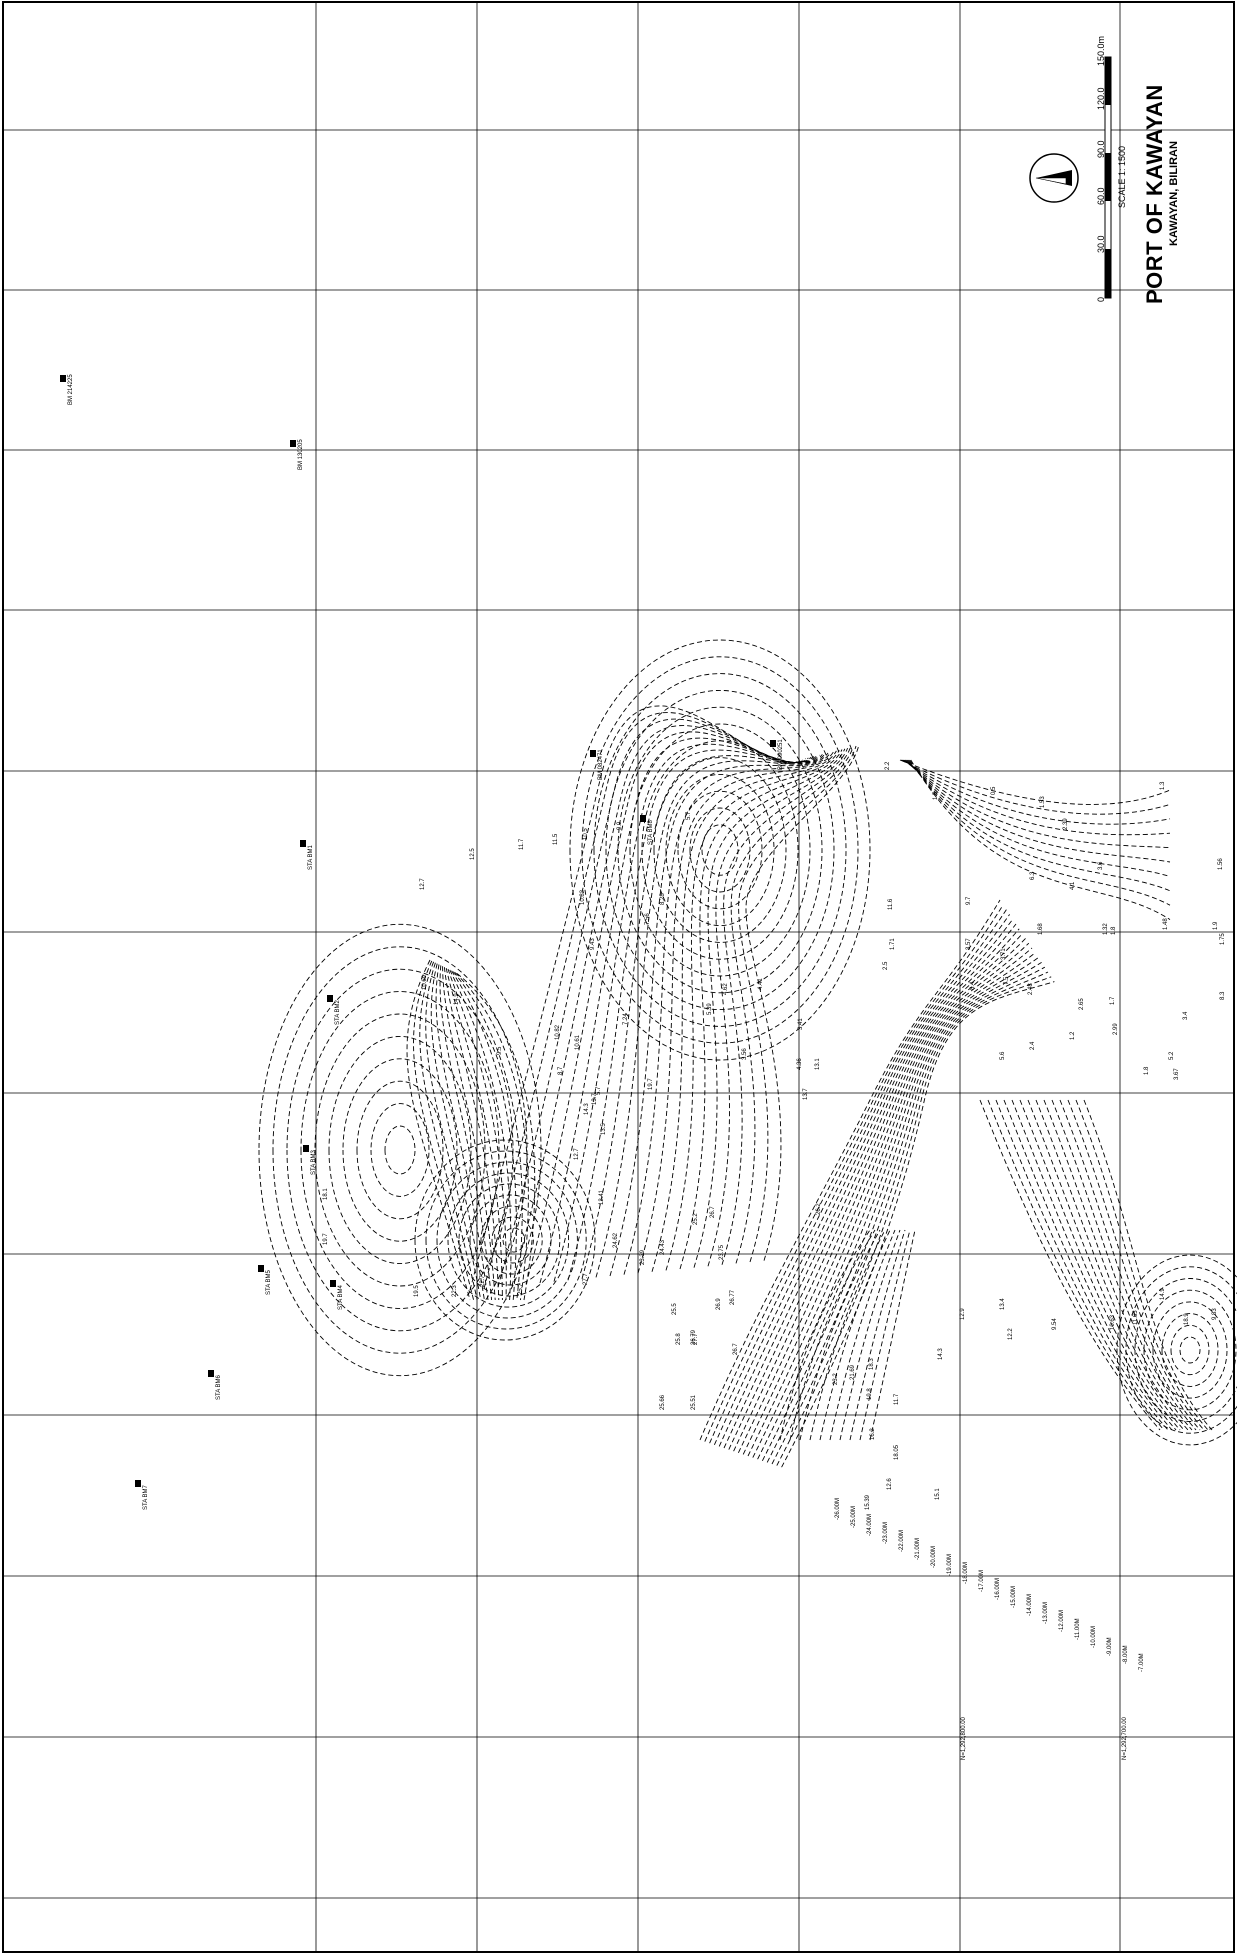  I want to click on sounding-label: 22.3, so click(455, 1291).